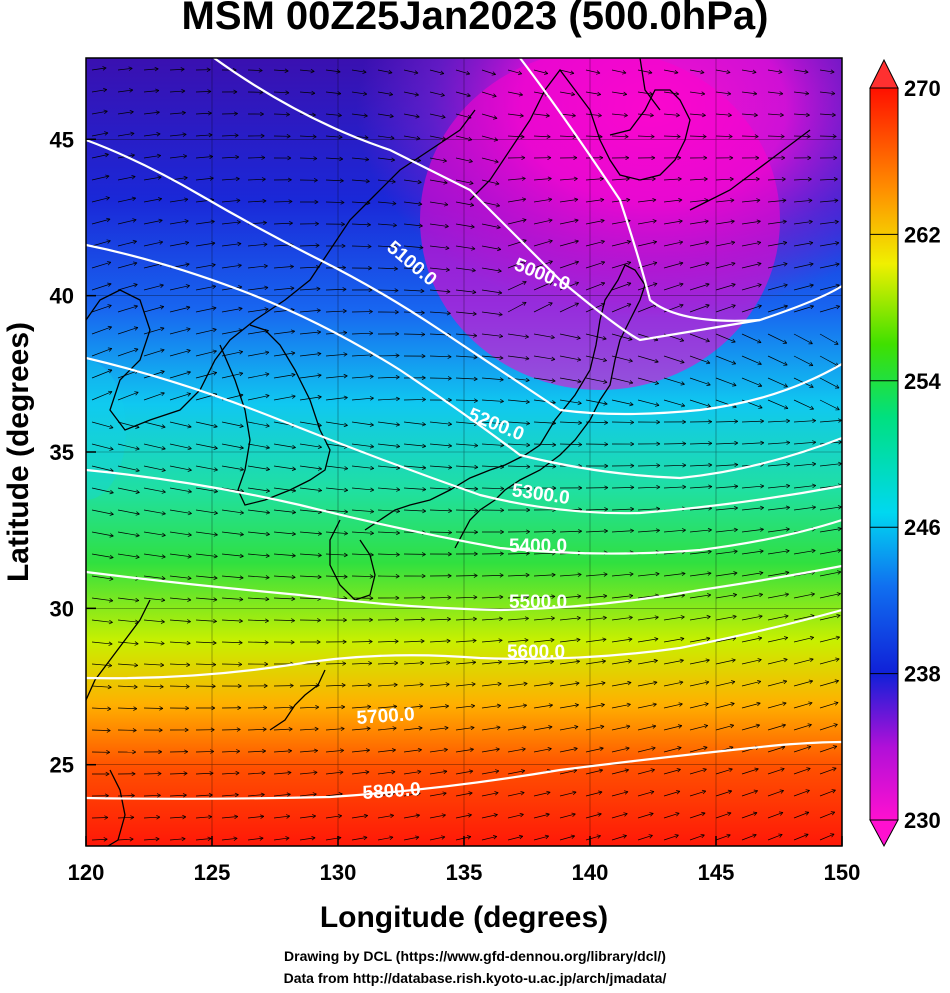  I want to click on coastline-kurils, so click(750, 170).